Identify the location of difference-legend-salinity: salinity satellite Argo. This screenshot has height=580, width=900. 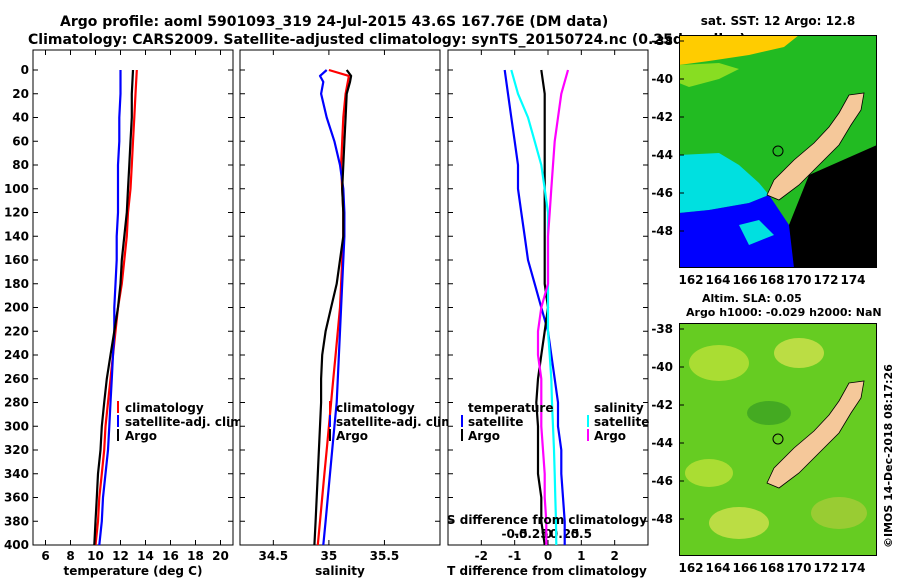
(618, 422).